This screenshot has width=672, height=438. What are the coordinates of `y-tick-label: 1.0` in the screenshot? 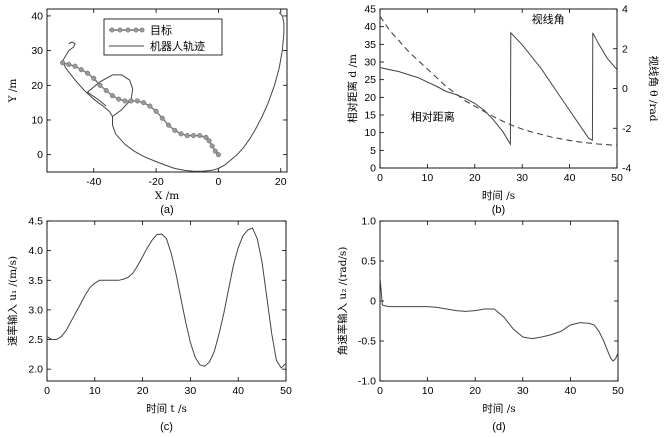 It's located at (368, 222).